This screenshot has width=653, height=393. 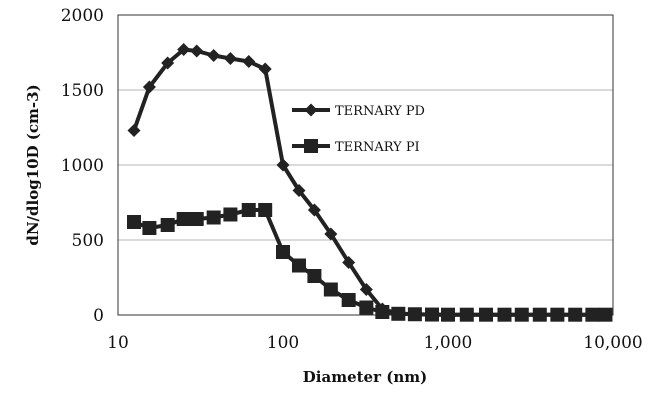 I want to click on x-tick-label: 100, so click(x=283, y=343).